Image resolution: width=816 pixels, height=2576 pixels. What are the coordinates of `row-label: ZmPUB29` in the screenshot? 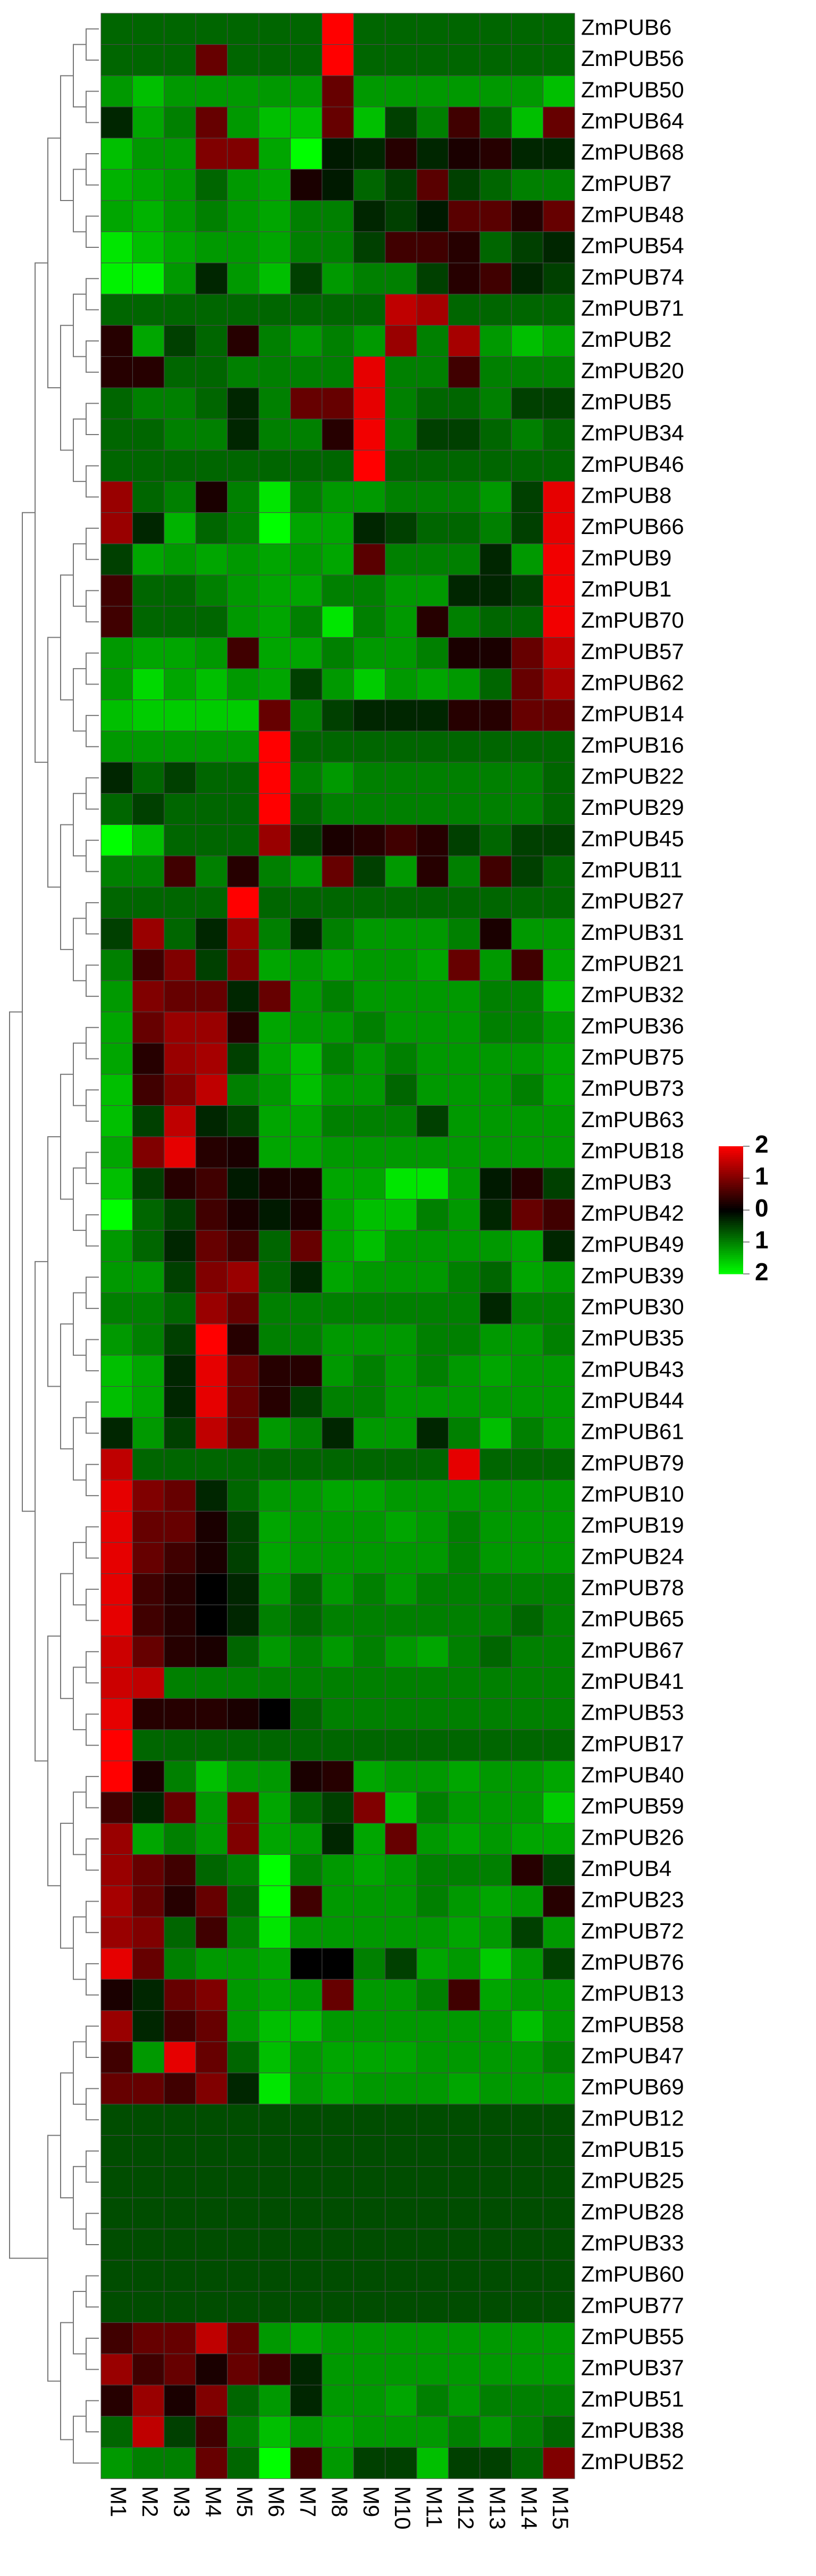 It's located at (632, 808).